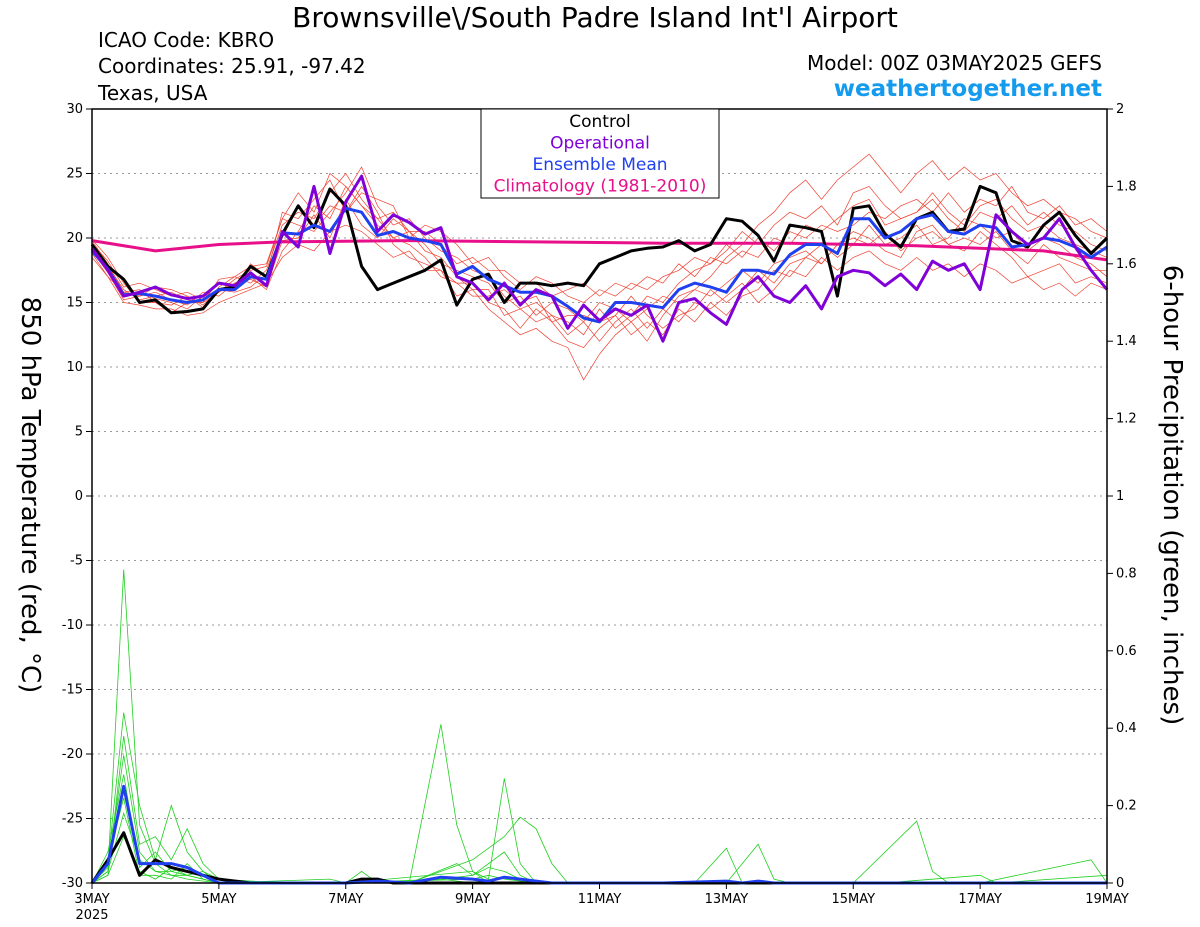 This screenshot has height=927, width=1200. What do you see at coordinates (853, 899) in the screenshot?
I see `x-tick-label: 15MAY` at bounding box center [853, 899].